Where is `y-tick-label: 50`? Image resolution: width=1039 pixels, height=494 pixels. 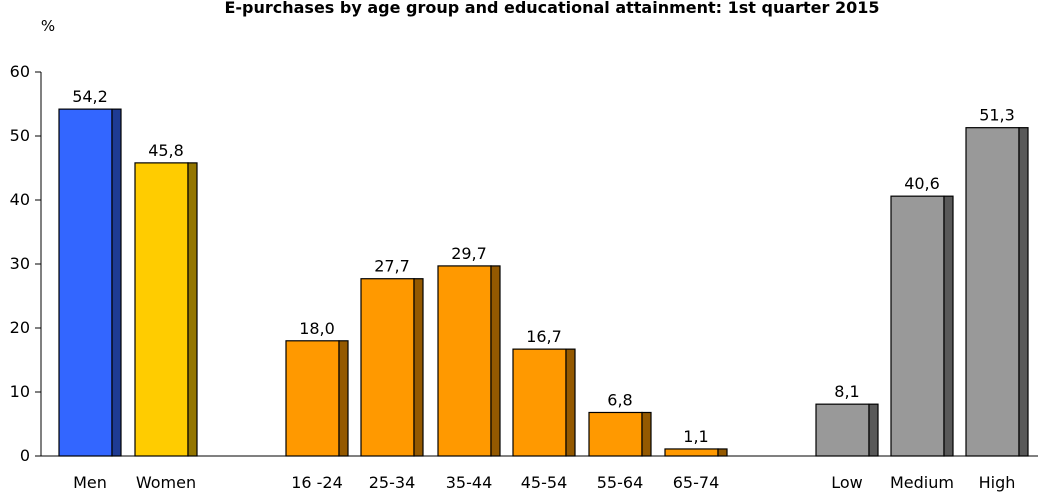 y-tick-label: 50 is located at coordinates (20, 135).